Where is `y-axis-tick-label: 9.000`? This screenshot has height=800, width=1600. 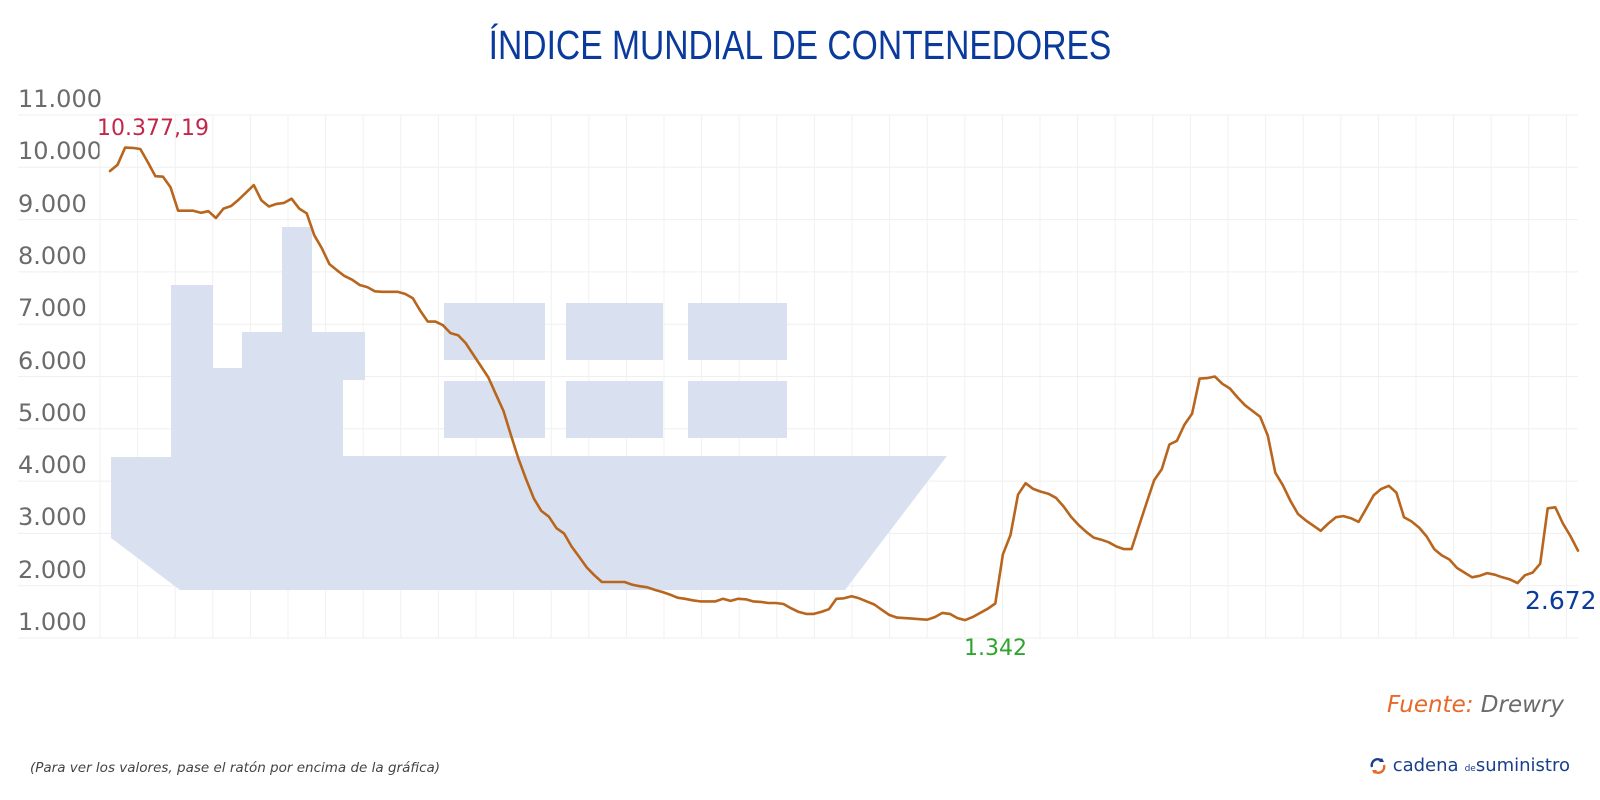
y-axis-tick-label: 9.000 is located at coordinates (52, 203).